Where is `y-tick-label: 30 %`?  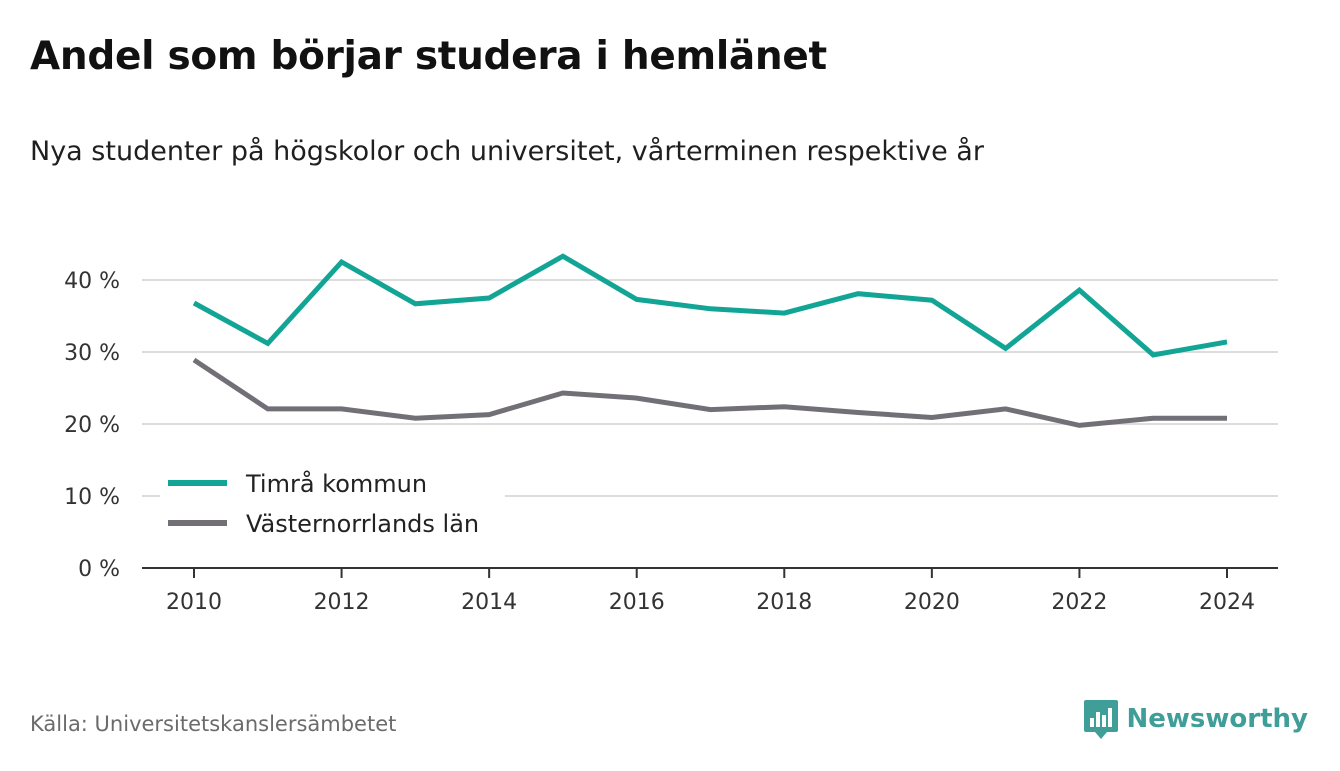
y-tick-label: 30 % is located at coordinates (92, 353).